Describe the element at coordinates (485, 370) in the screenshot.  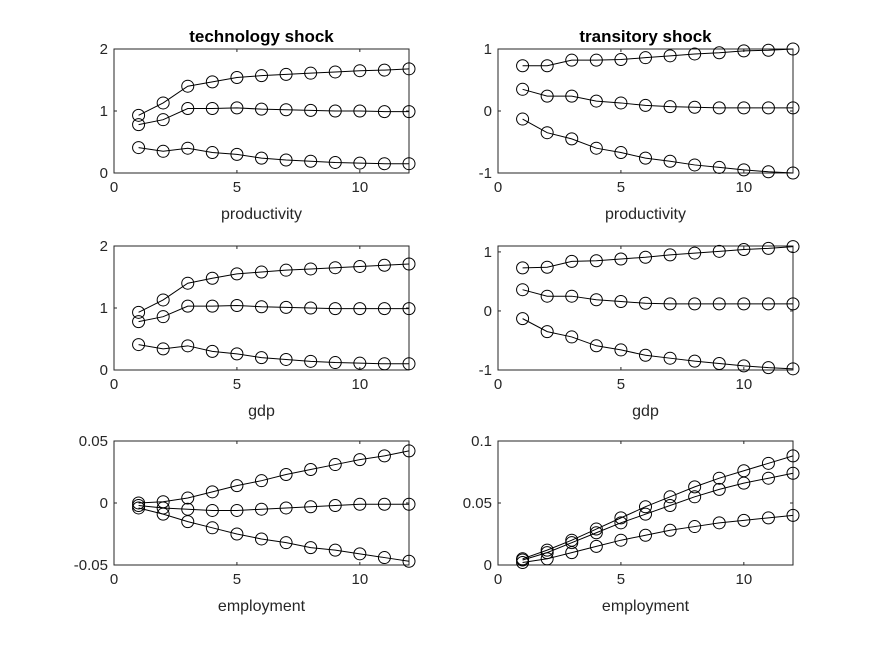
I see `y-tick-label: -1` at that location.